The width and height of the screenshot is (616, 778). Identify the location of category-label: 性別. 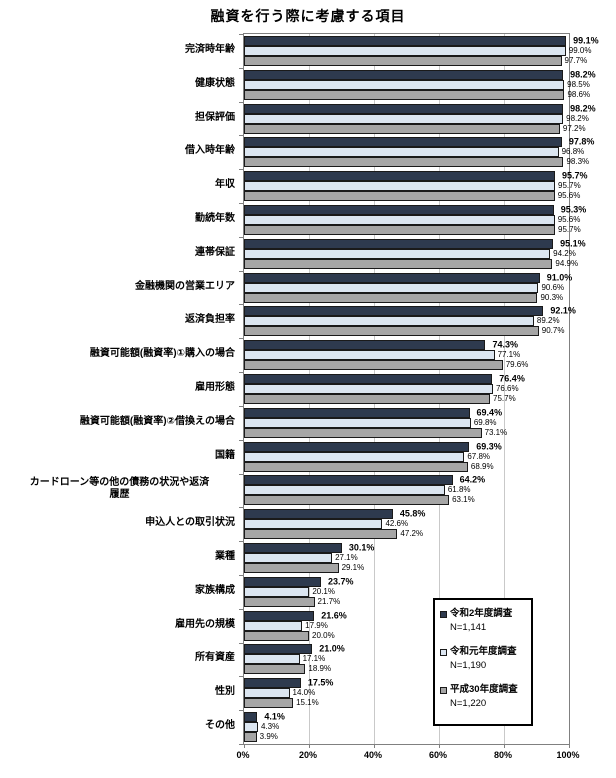
(225, 692).